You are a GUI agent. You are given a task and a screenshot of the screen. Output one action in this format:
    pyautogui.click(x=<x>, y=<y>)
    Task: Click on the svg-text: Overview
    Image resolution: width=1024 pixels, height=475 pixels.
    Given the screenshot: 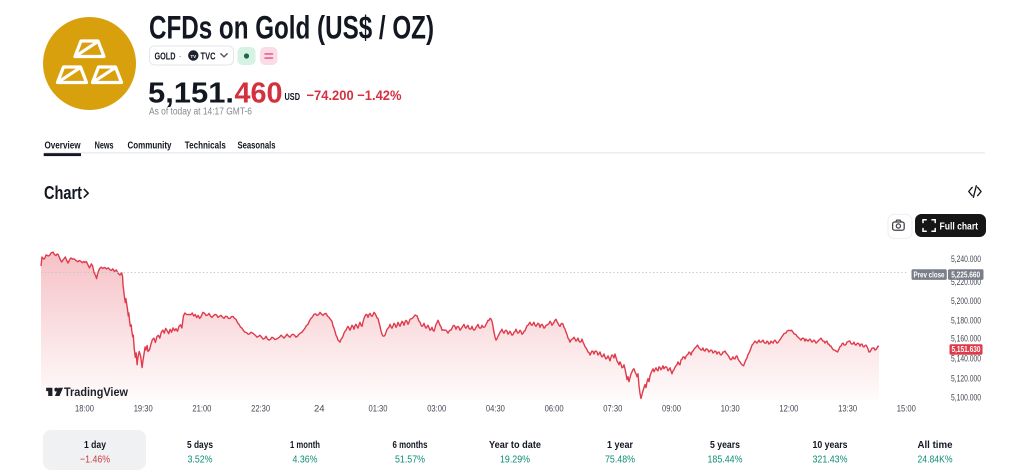 What is the action you would take?
    pyautogui.click(x=63, y=146)
    